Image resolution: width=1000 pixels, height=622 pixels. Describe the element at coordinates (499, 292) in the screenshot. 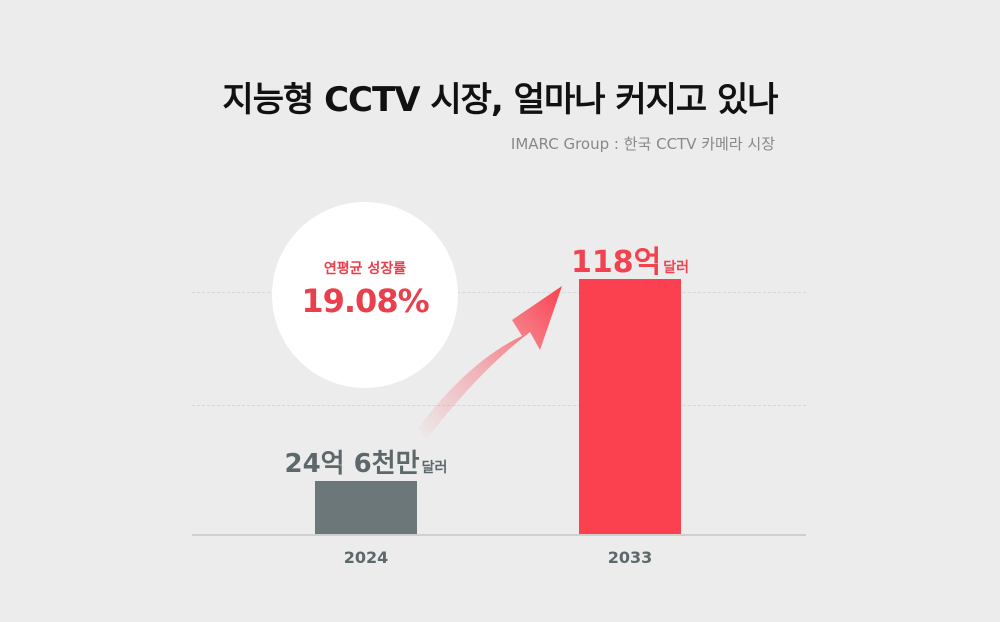

I see `gridline-upper` at that location.